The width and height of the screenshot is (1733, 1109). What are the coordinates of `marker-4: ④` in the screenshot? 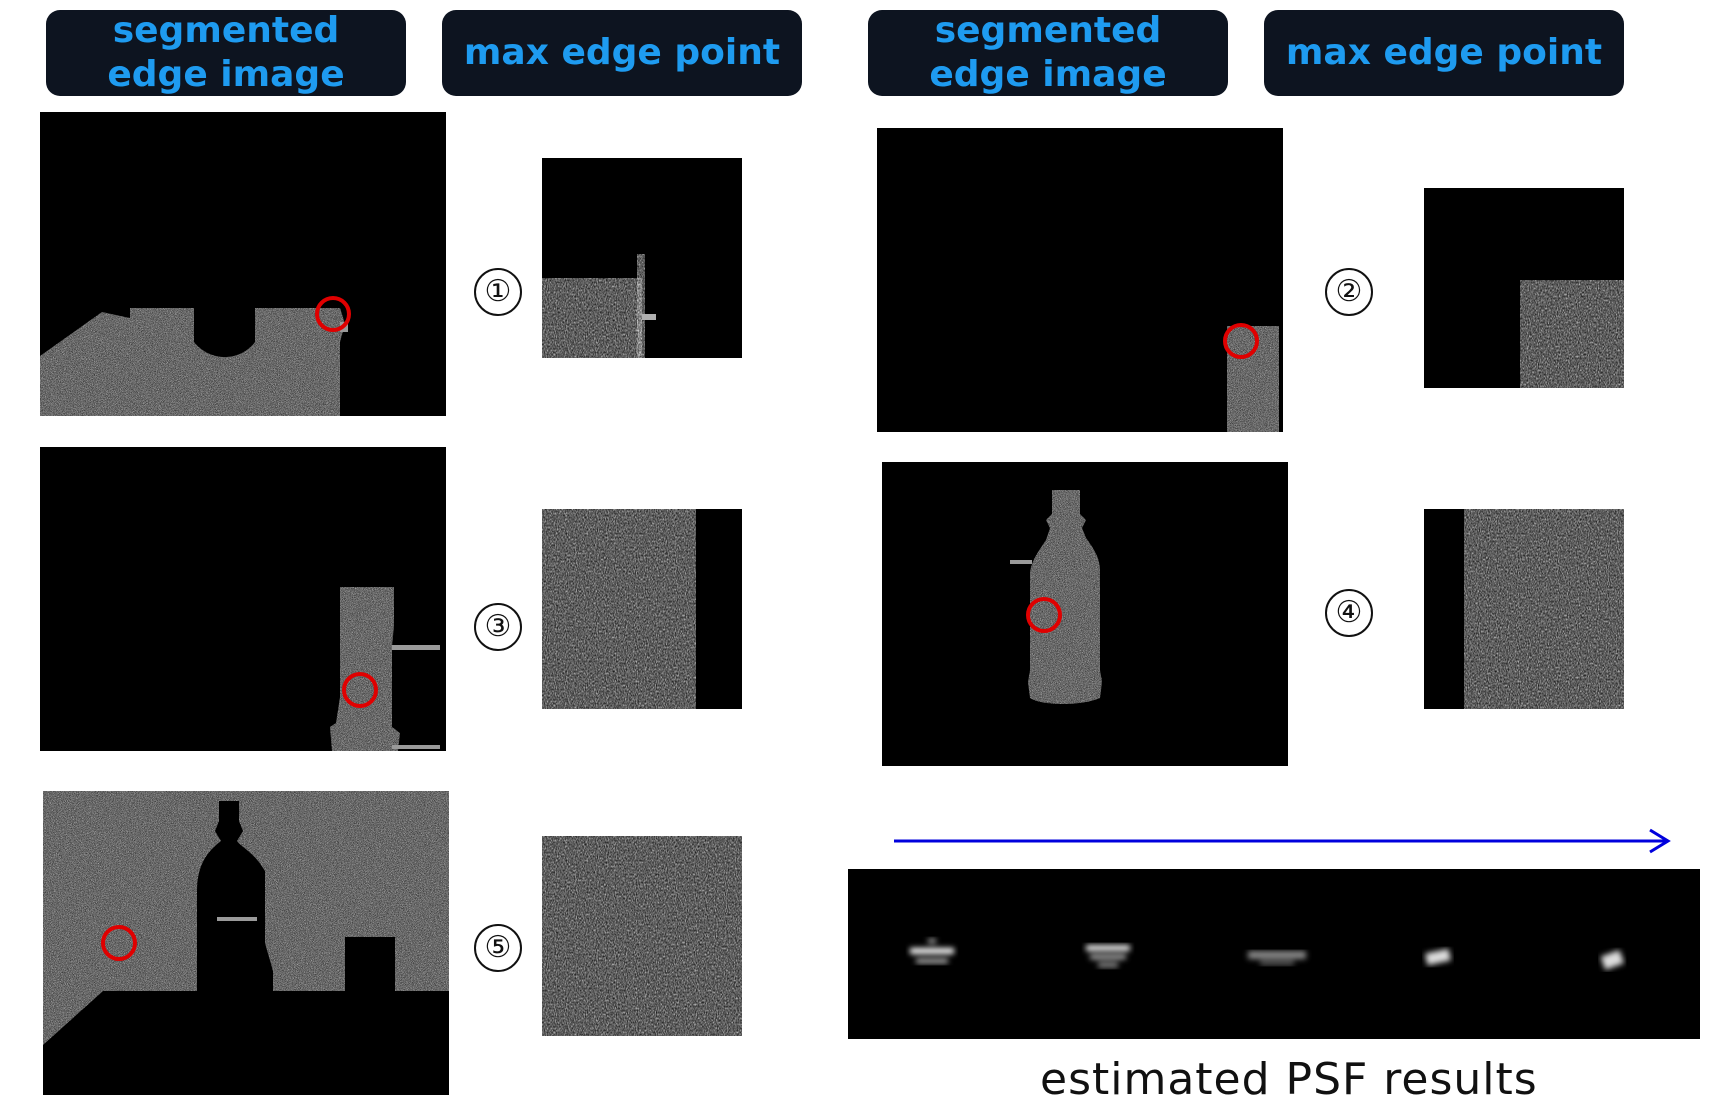 It's located at (1349, 613).